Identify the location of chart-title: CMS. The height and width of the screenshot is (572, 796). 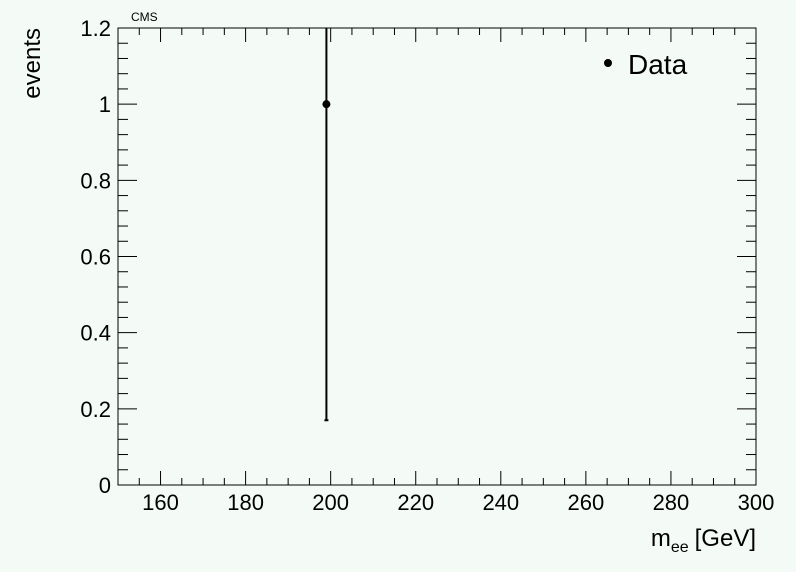
(144, 17).